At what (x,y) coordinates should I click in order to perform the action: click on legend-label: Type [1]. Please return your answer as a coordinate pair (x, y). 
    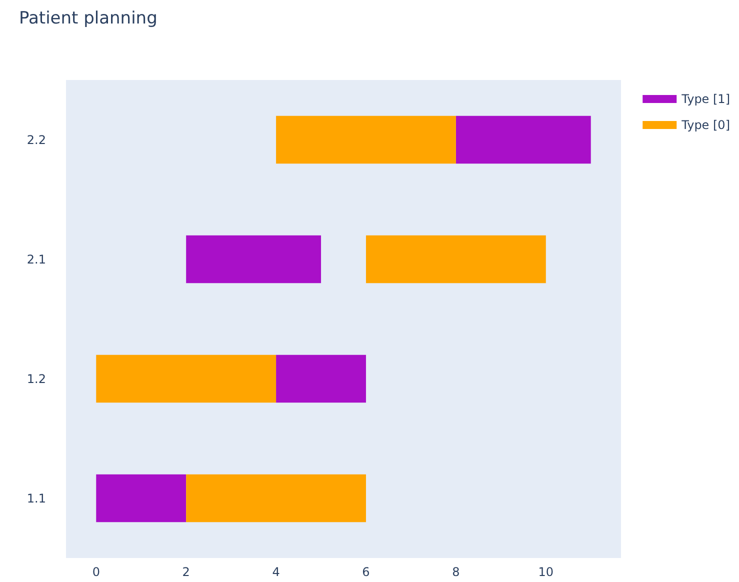
    Looking at the image, I should click on (705, 99).